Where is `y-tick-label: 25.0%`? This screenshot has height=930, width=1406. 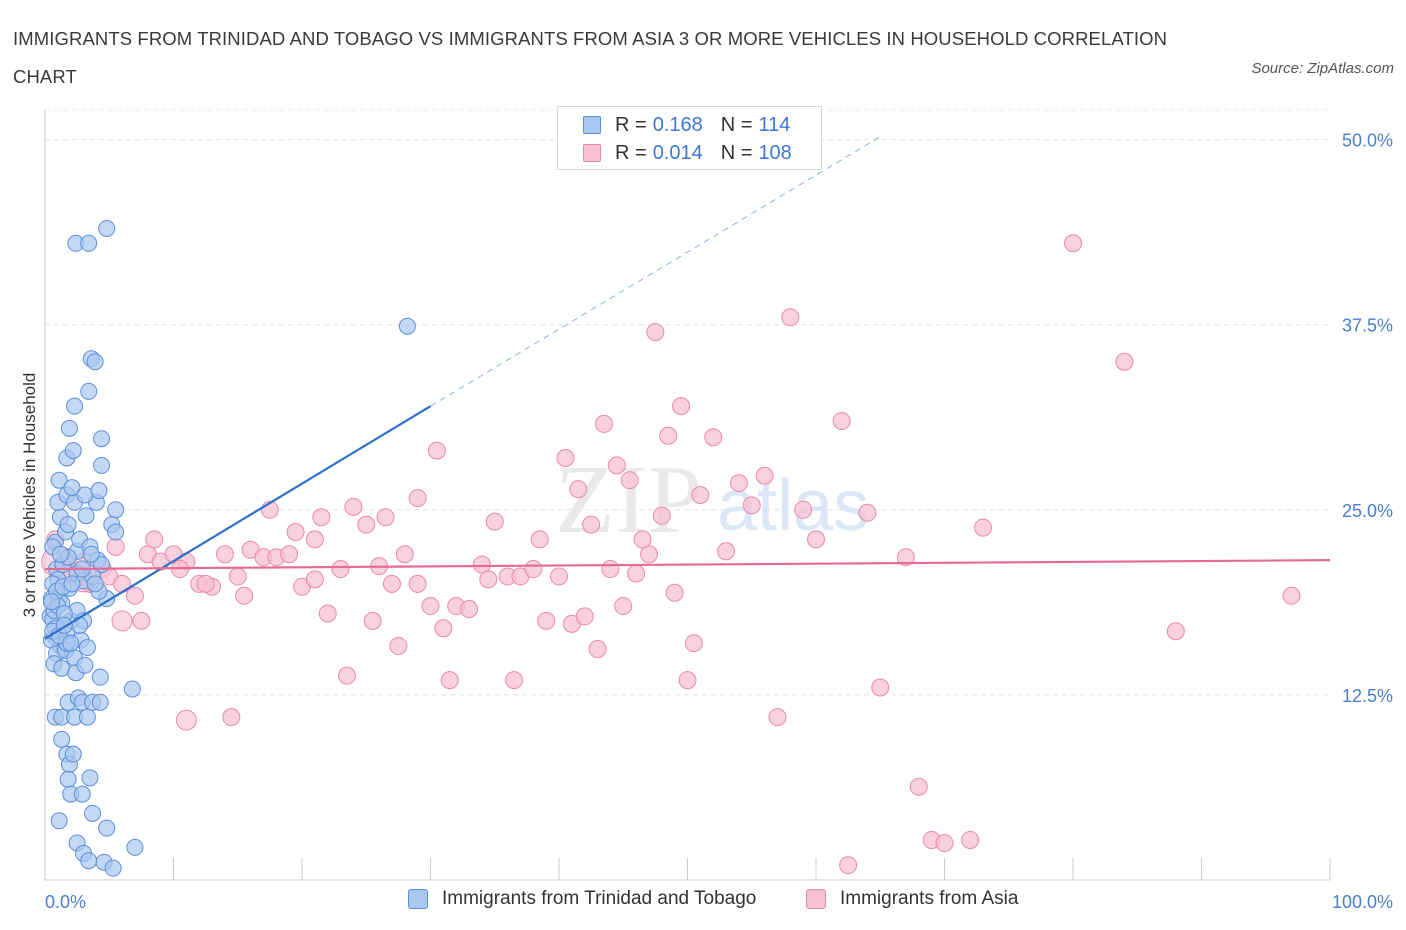 y-tick-label: 25.0% is located at coordinates (1367, 511).